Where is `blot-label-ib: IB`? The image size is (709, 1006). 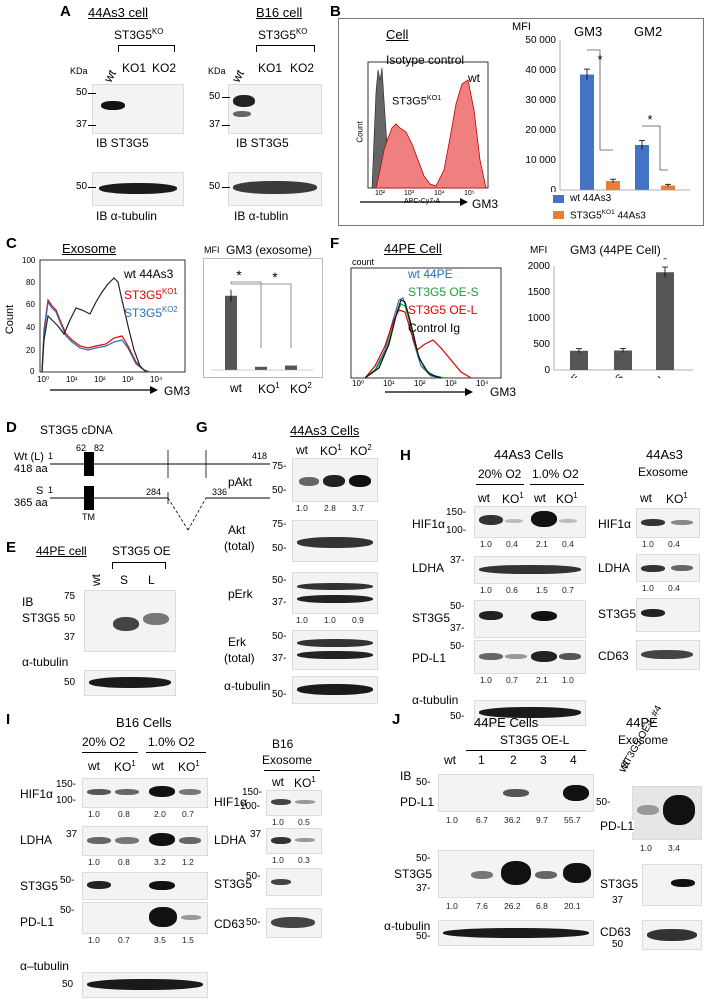
blot-label-ib: IB is located at coordinates (406, 776).